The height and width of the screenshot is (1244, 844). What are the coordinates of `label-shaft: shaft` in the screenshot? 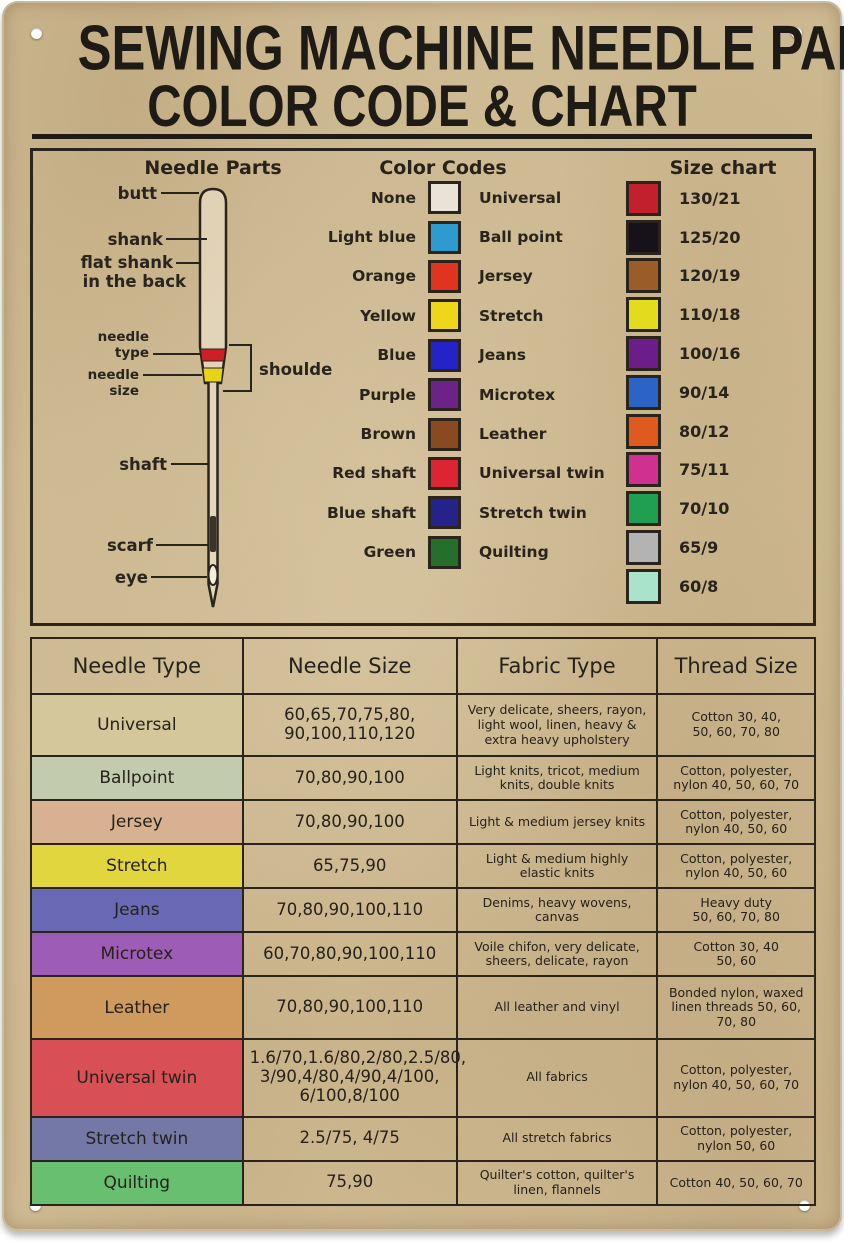 It's located at (143, 464).